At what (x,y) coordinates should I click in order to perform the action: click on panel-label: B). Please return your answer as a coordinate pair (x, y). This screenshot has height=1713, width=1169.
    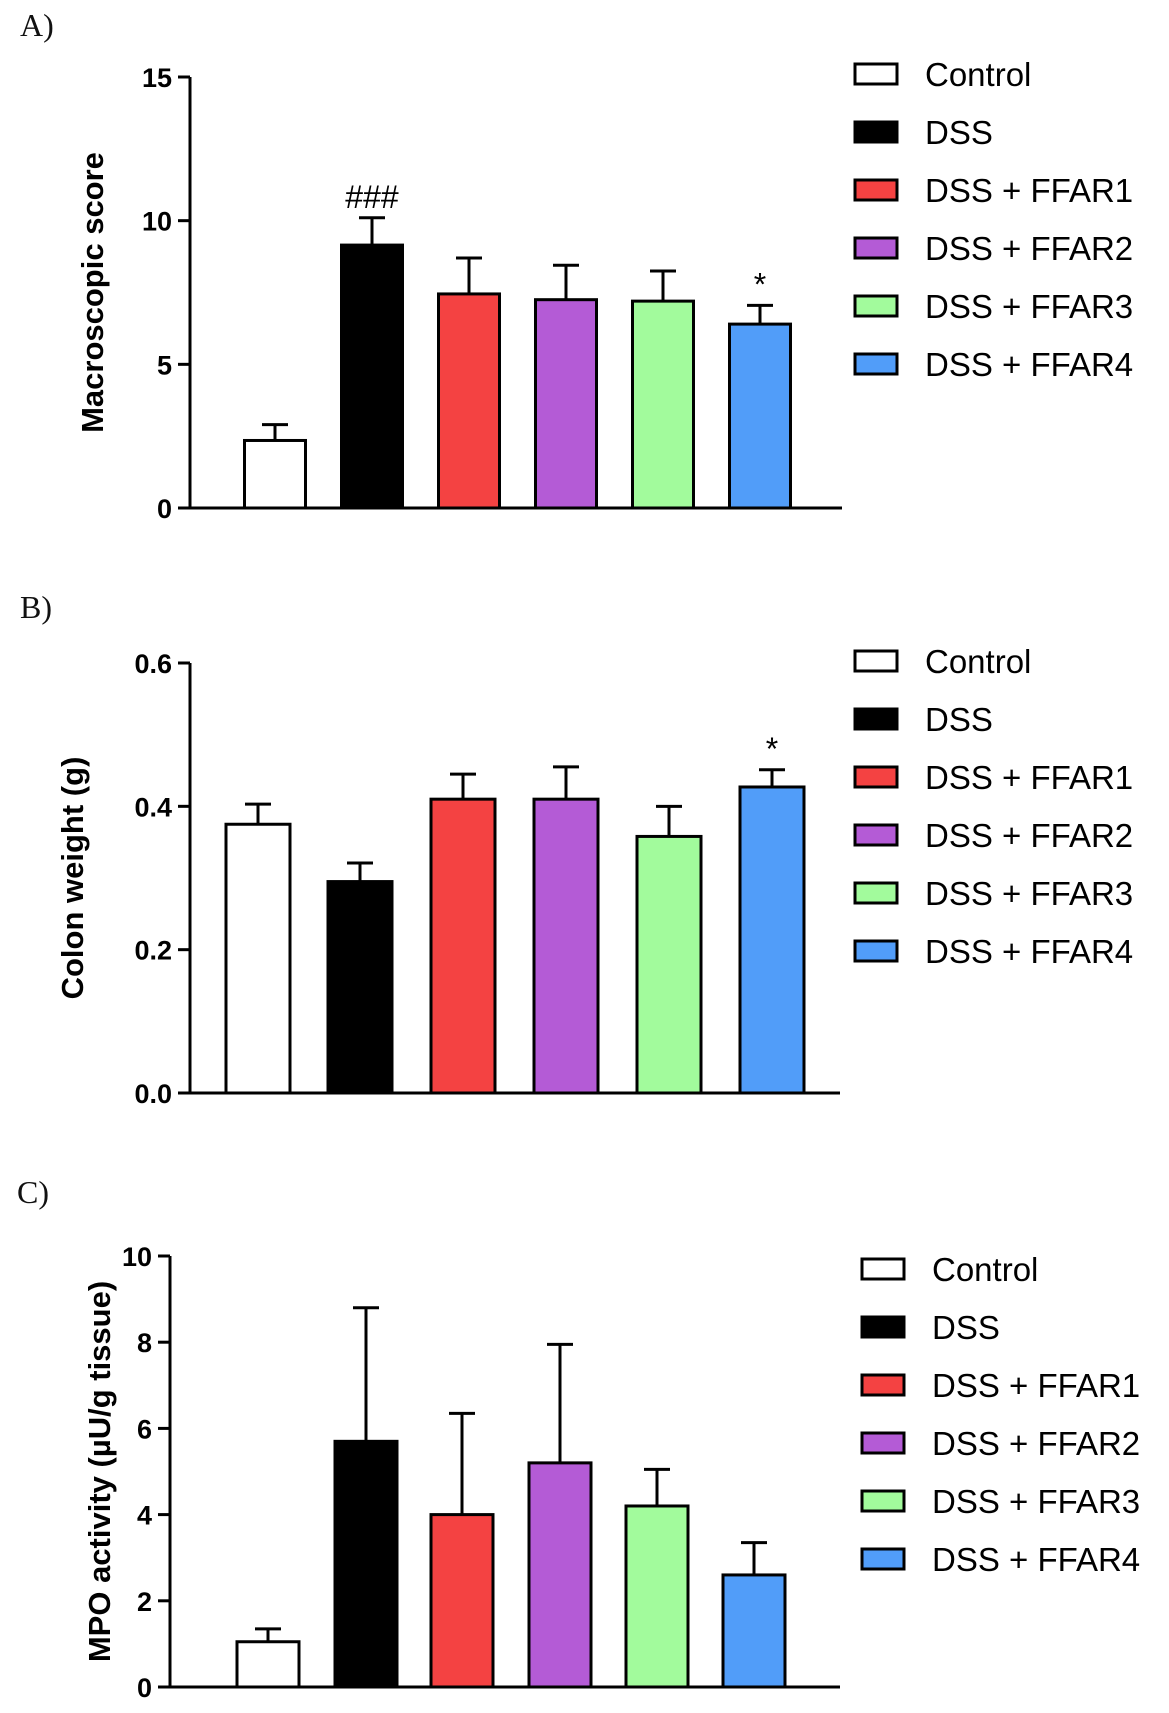
    Looking at the image, I should click on (36, 607).